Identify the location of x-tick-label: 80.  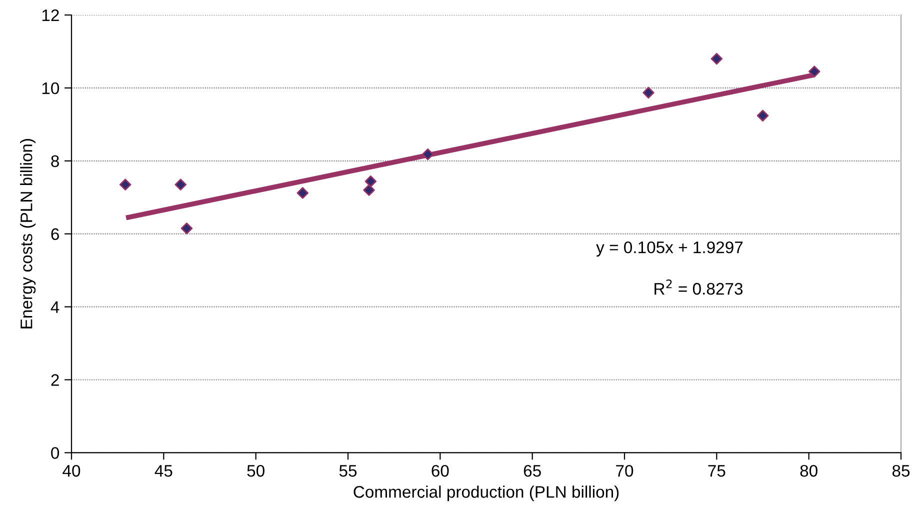
(809, 470).